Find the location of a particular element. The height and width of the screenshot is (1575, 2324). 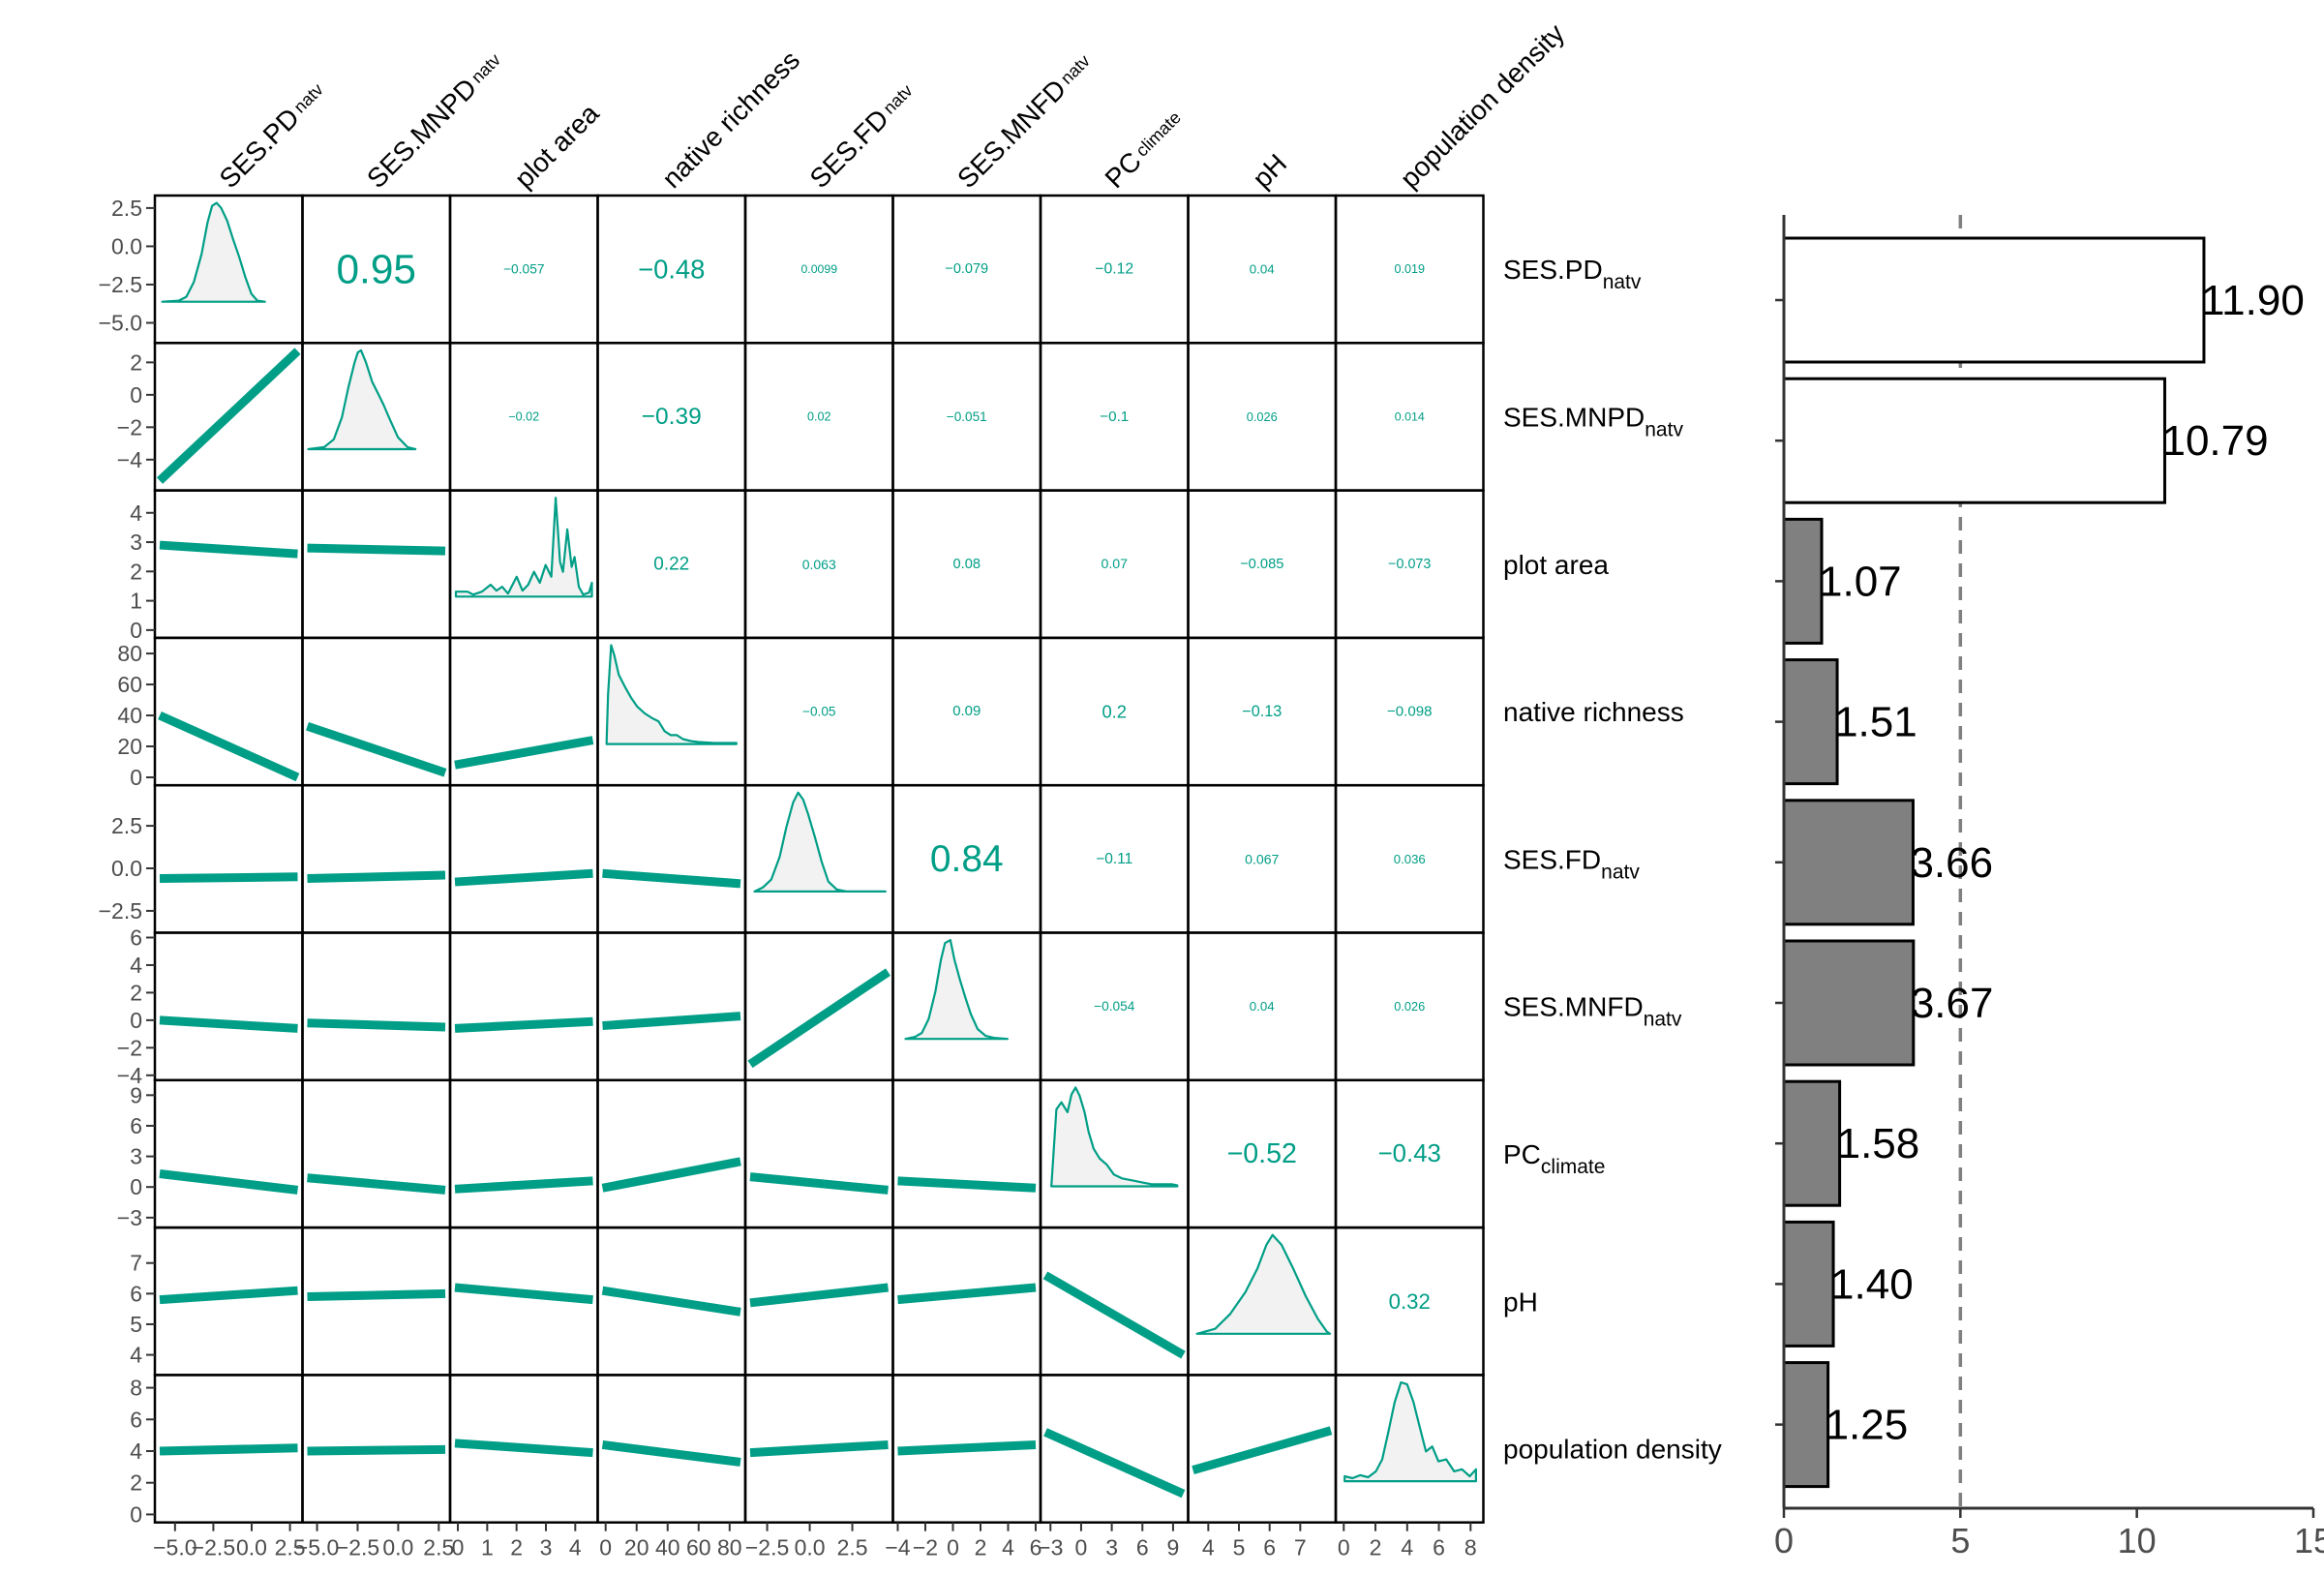

x-tick-label: 3 is located at coordinates (1111, 1547).